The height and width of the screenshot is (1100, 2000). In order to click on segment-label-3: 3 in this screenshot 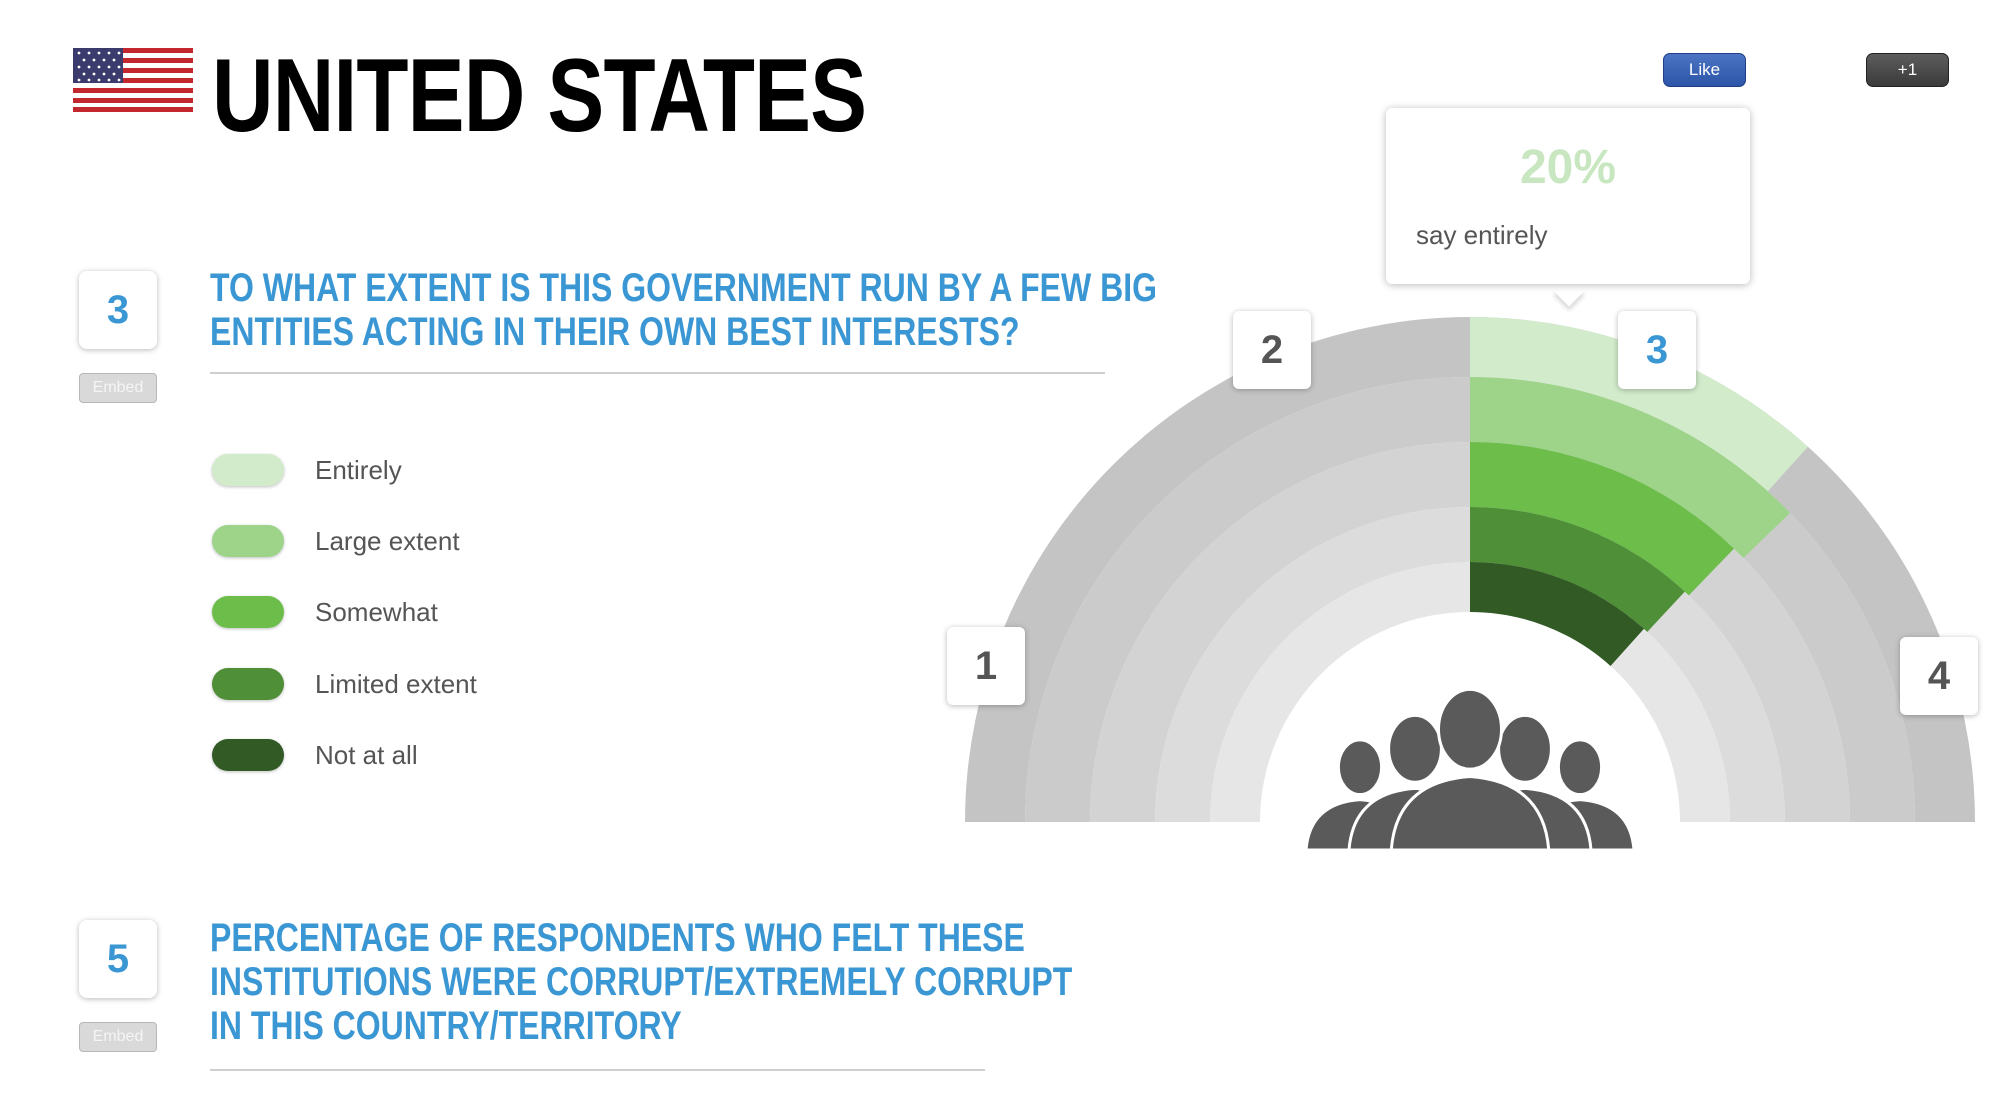, I will do `click(1657, 350)`.